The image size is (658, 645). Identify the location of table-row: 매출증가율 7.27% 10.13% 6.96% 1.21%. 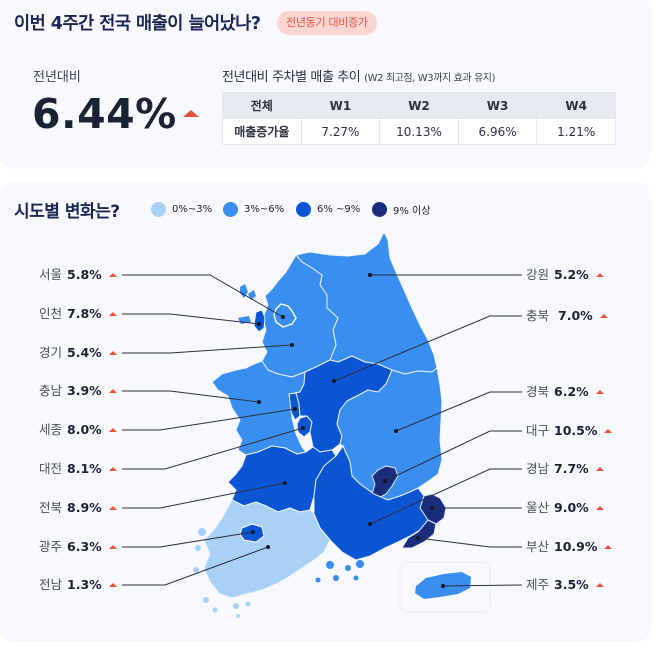
(419, 131).